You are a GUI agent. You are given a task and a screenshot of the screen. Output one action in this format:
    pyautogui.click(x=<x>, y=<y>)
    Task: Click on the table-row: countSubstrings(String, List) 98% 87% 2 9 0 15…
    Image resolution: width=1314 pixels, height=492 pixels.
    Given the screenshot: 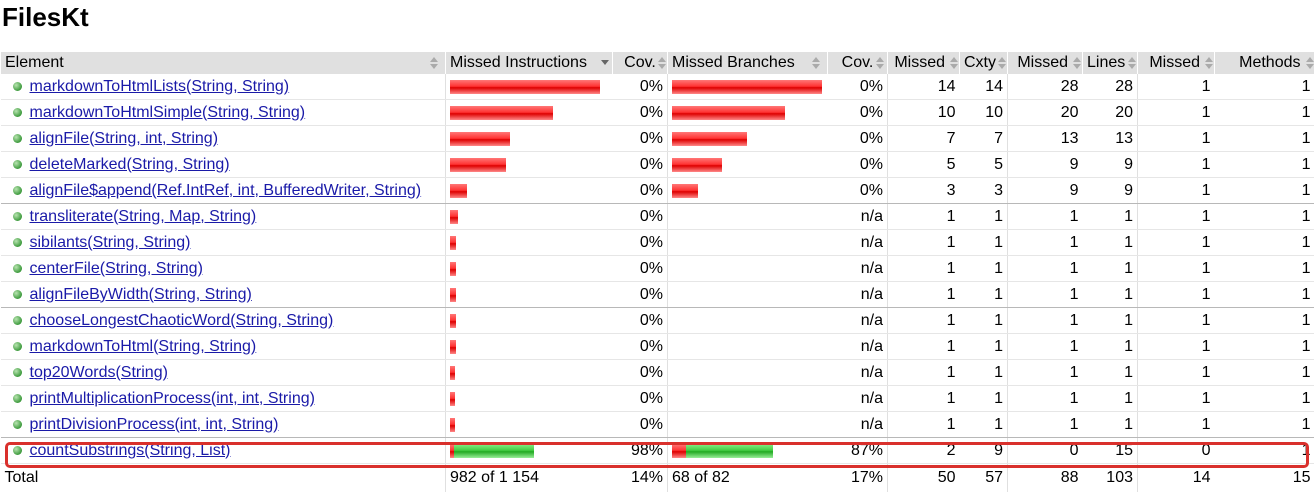 What is the action you would take?
    pyautogui.click(x=657, y=450)
    